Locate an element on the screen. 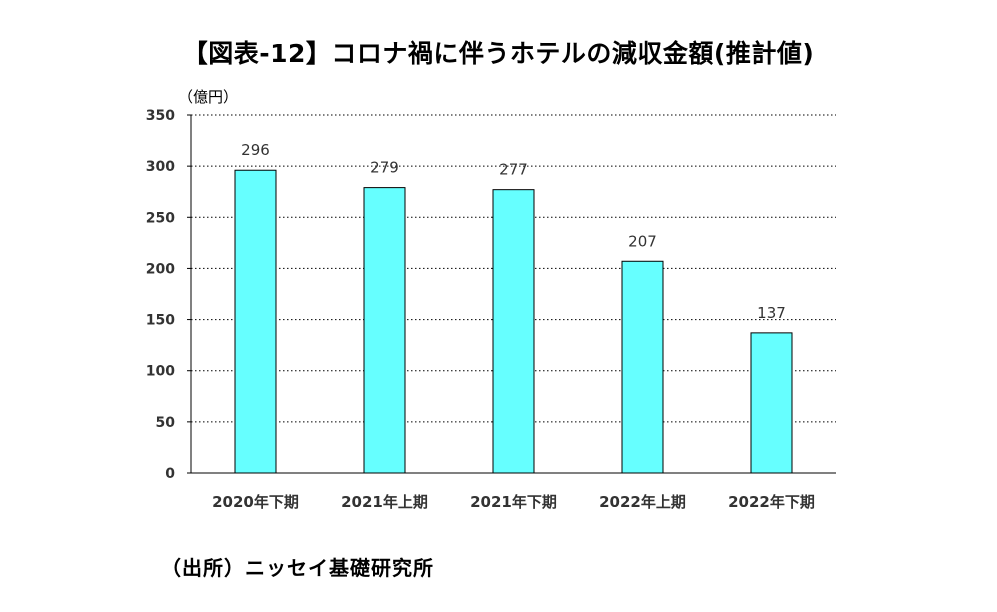 The image size is (997, 612). data-label: 277 is located at coordinates (513, 170).